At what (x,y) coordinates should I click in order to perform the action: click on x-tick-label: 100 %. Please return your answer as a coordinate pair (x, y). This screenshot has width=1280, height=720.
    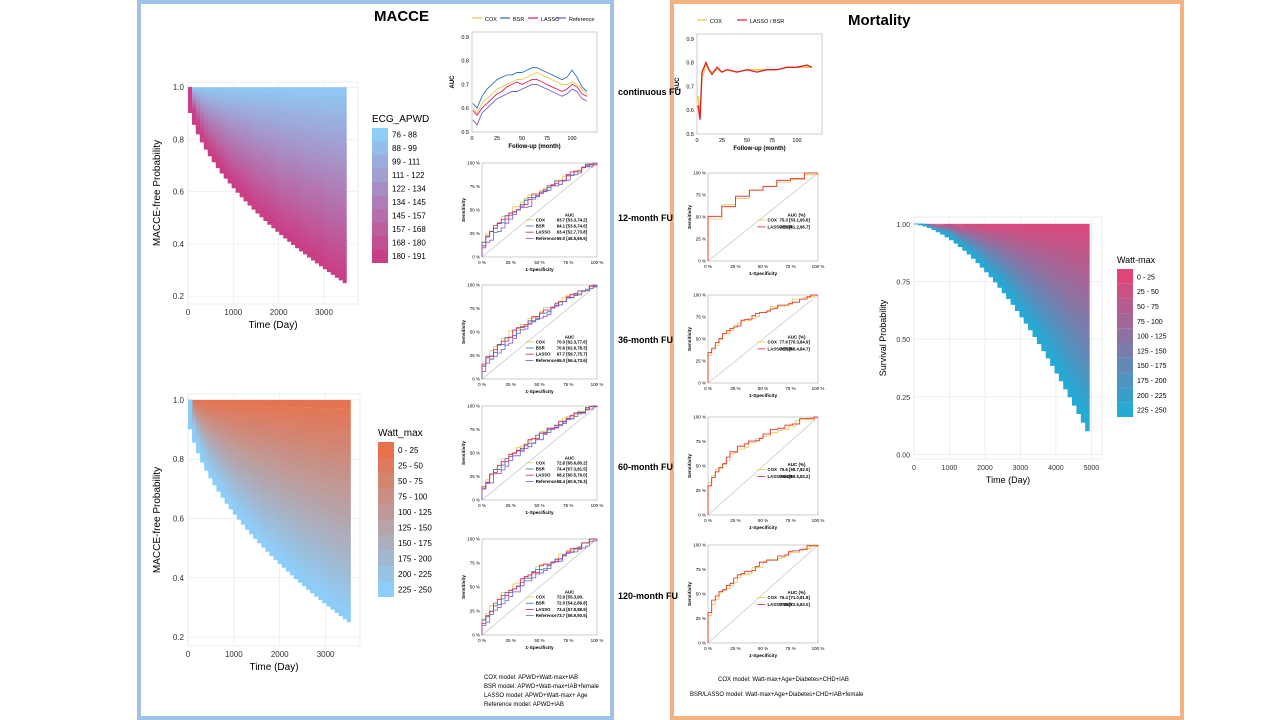
    Looking at the image, I should click on (597, 640).